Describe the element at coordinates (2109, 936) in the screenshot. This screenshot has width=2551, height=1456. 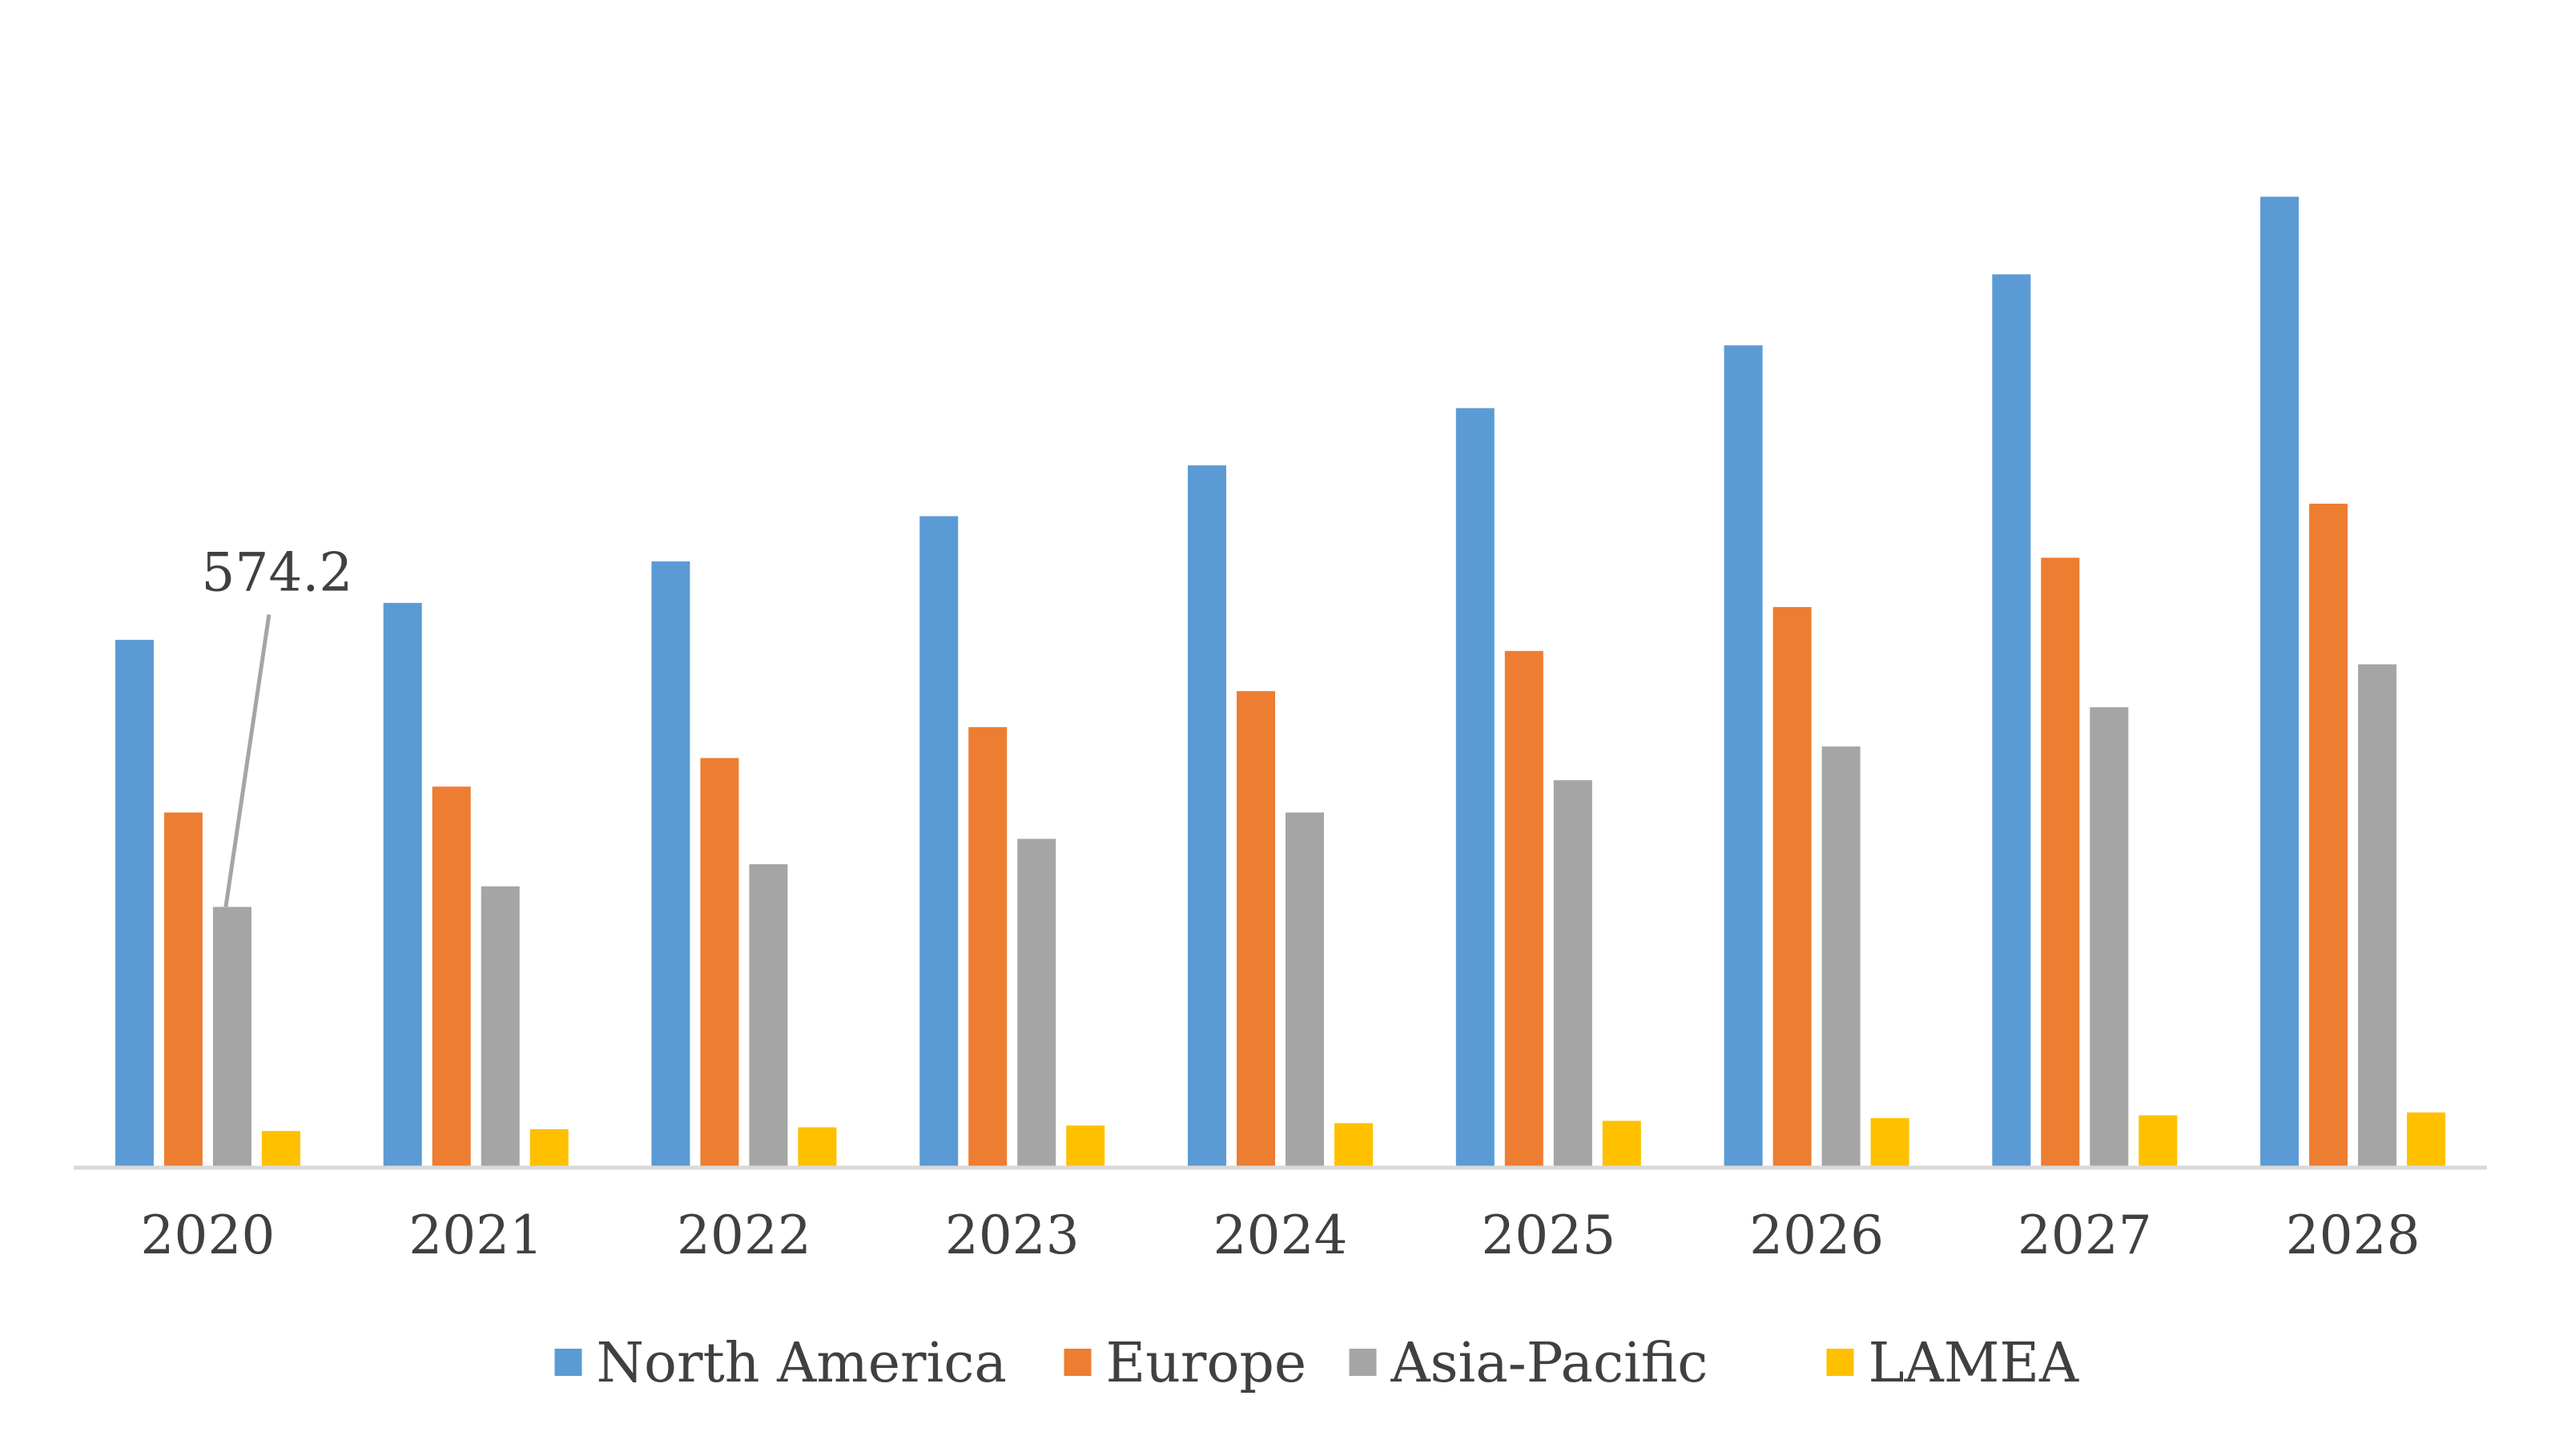
I see `bar-asia-pacific-2027` at that location.